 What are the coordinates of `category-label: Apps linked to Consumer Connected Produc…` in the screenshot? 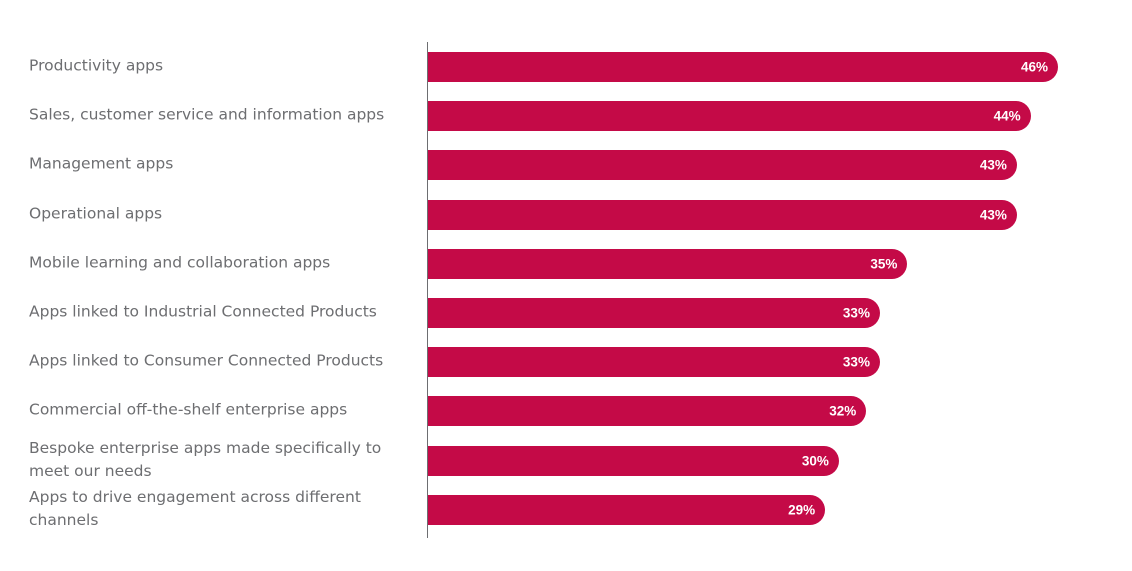 It's located at (206, 360).